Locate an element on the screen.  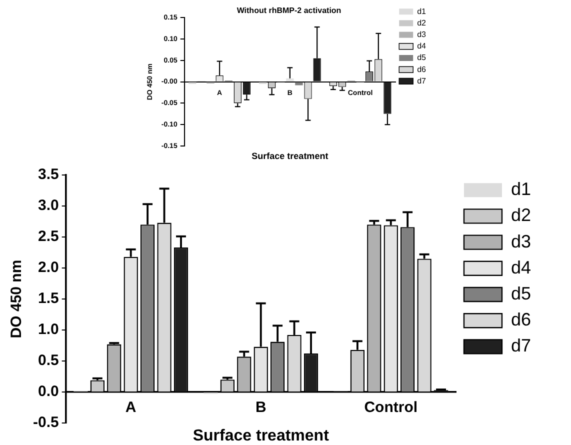
x-tick-label: A is located at coordinates (130, 407).